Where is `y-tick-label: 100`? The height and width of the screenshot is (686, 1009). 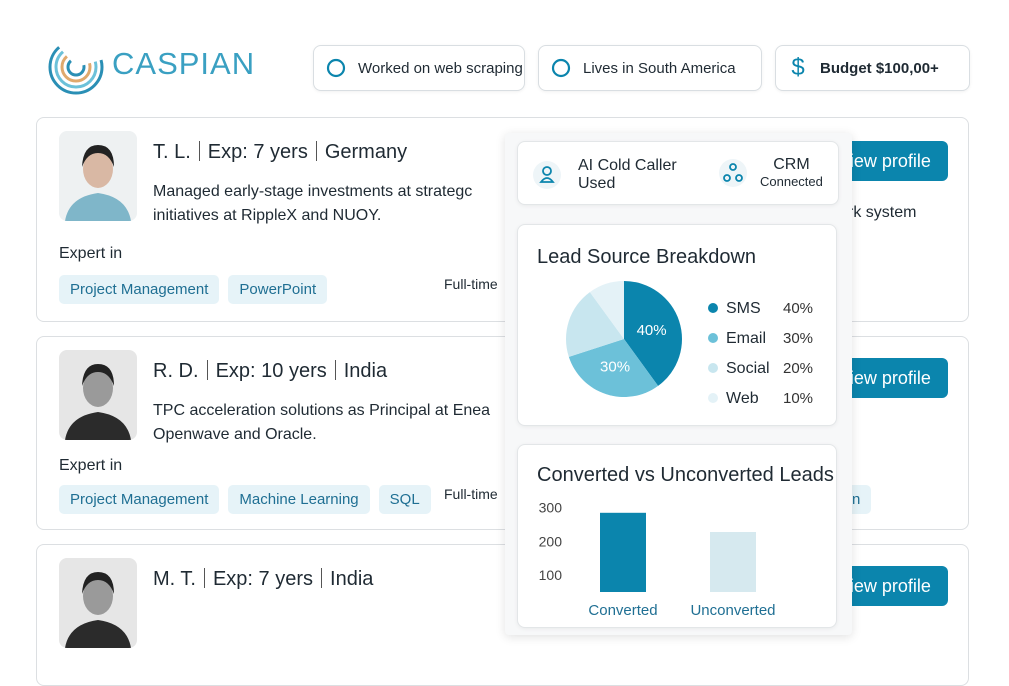
y-tick-label: 100 is located at coordinates (551, 575).